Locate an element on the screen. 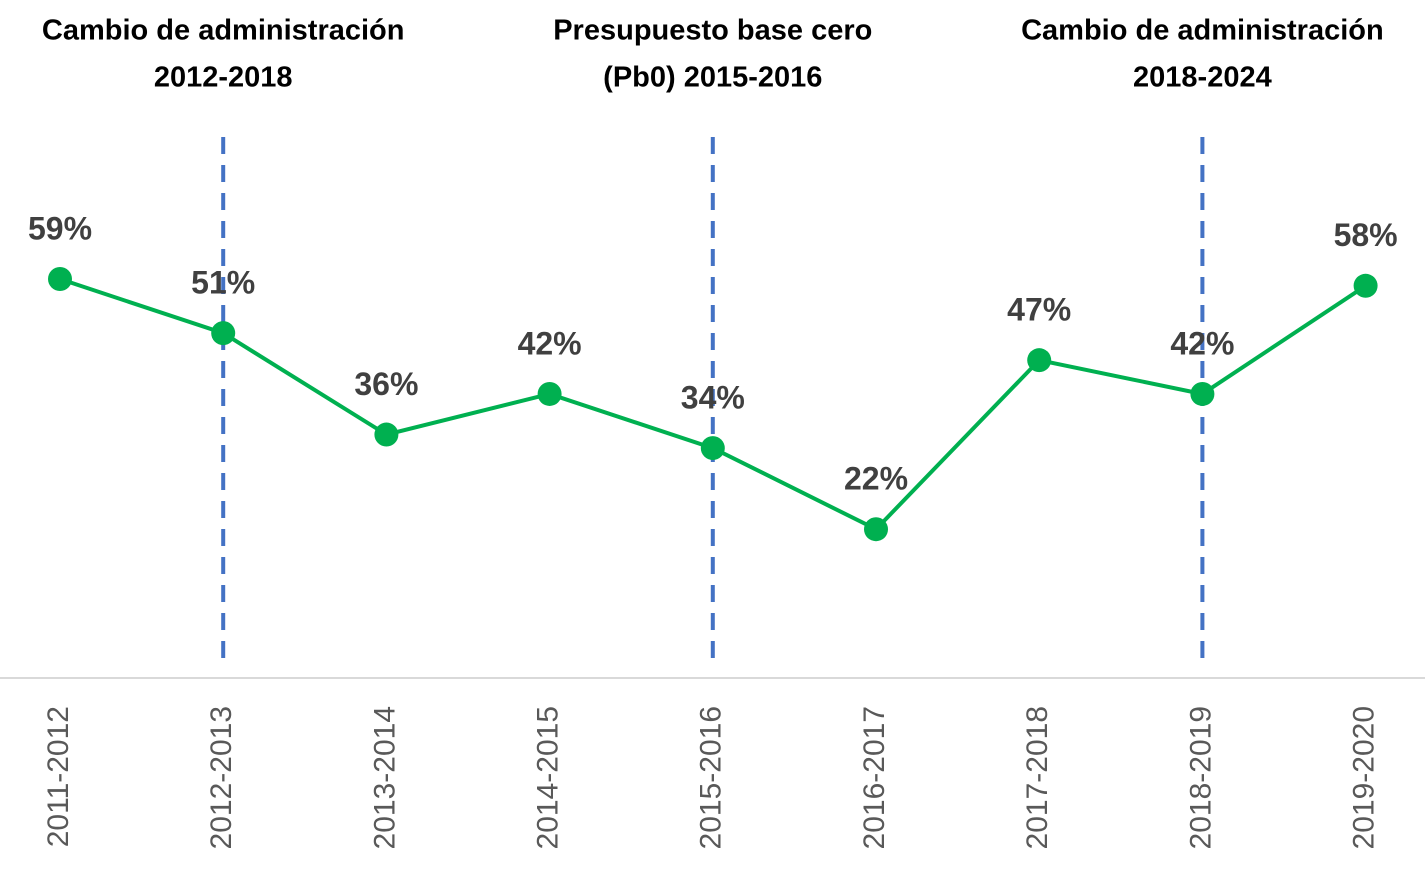 This screenshot has height=891, width=1425. annotation-text: 2012-2018 is located at coordinates (223, 78).